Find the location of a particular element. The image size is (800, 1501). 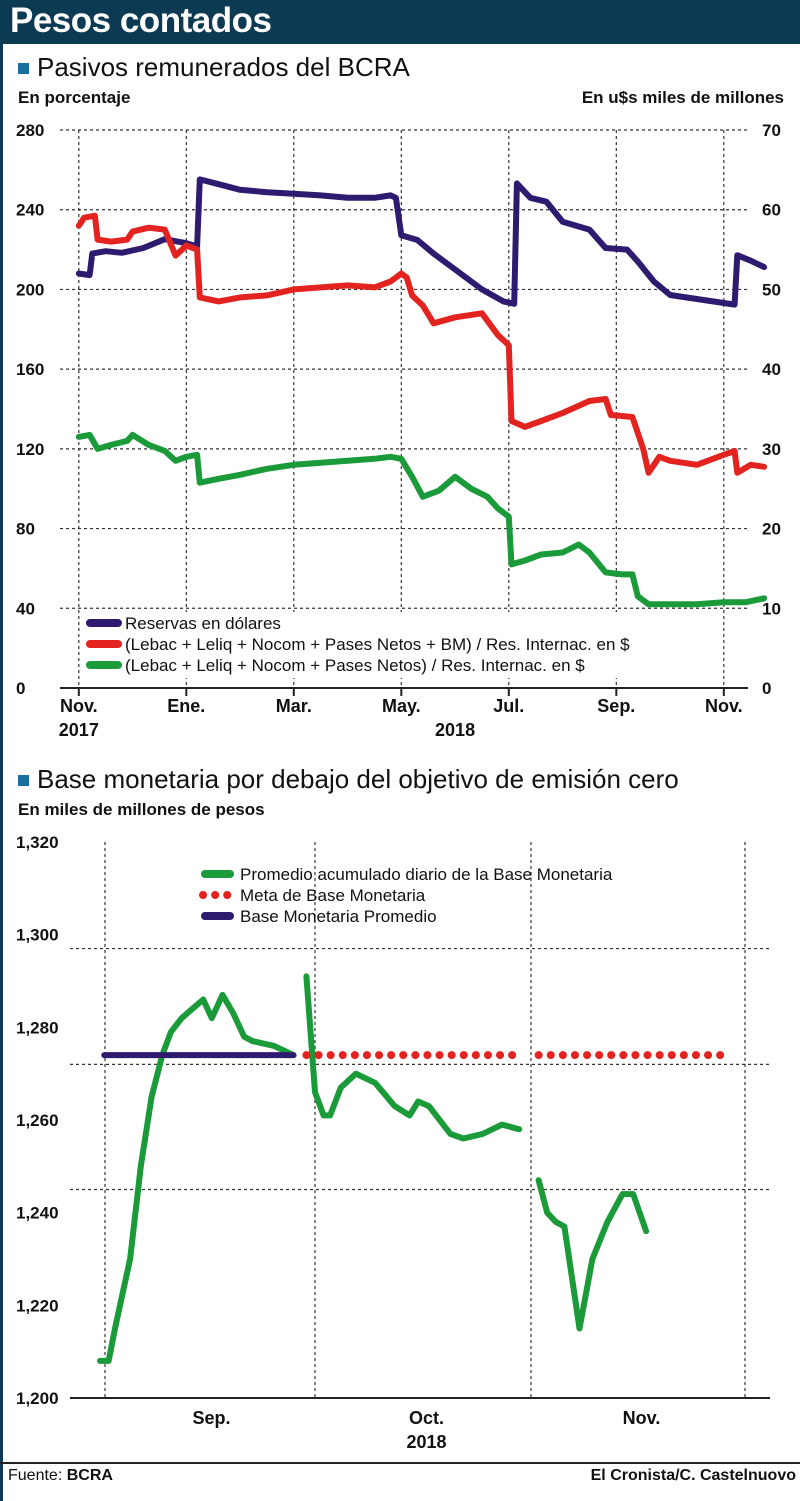

legend-box is located at coordinates (400, 645).